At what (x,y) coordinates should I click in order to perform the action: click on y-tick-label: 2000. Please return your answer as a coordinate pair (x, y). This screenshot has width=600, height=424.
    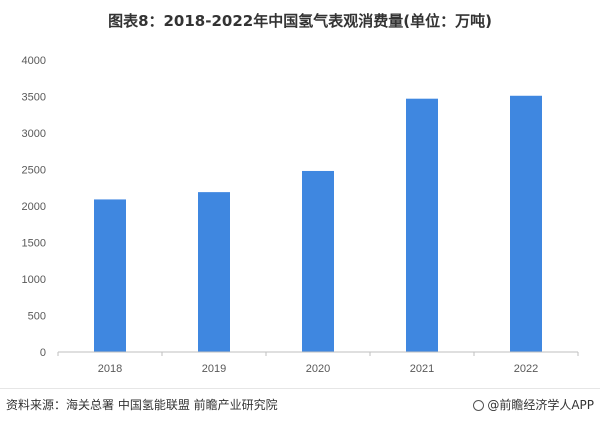
    Looking at the image, I should click on (34, 207).